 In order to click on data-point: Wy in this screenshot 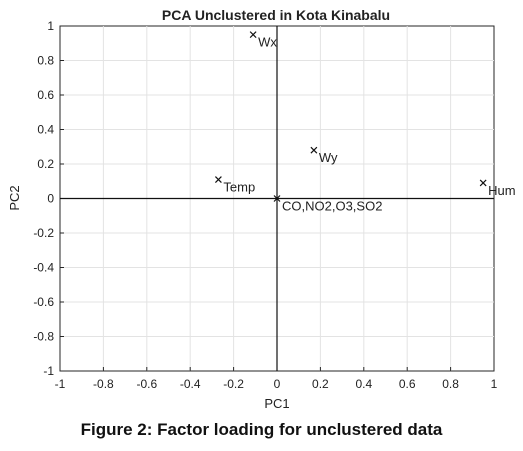, I will do `click(324, 155)`.